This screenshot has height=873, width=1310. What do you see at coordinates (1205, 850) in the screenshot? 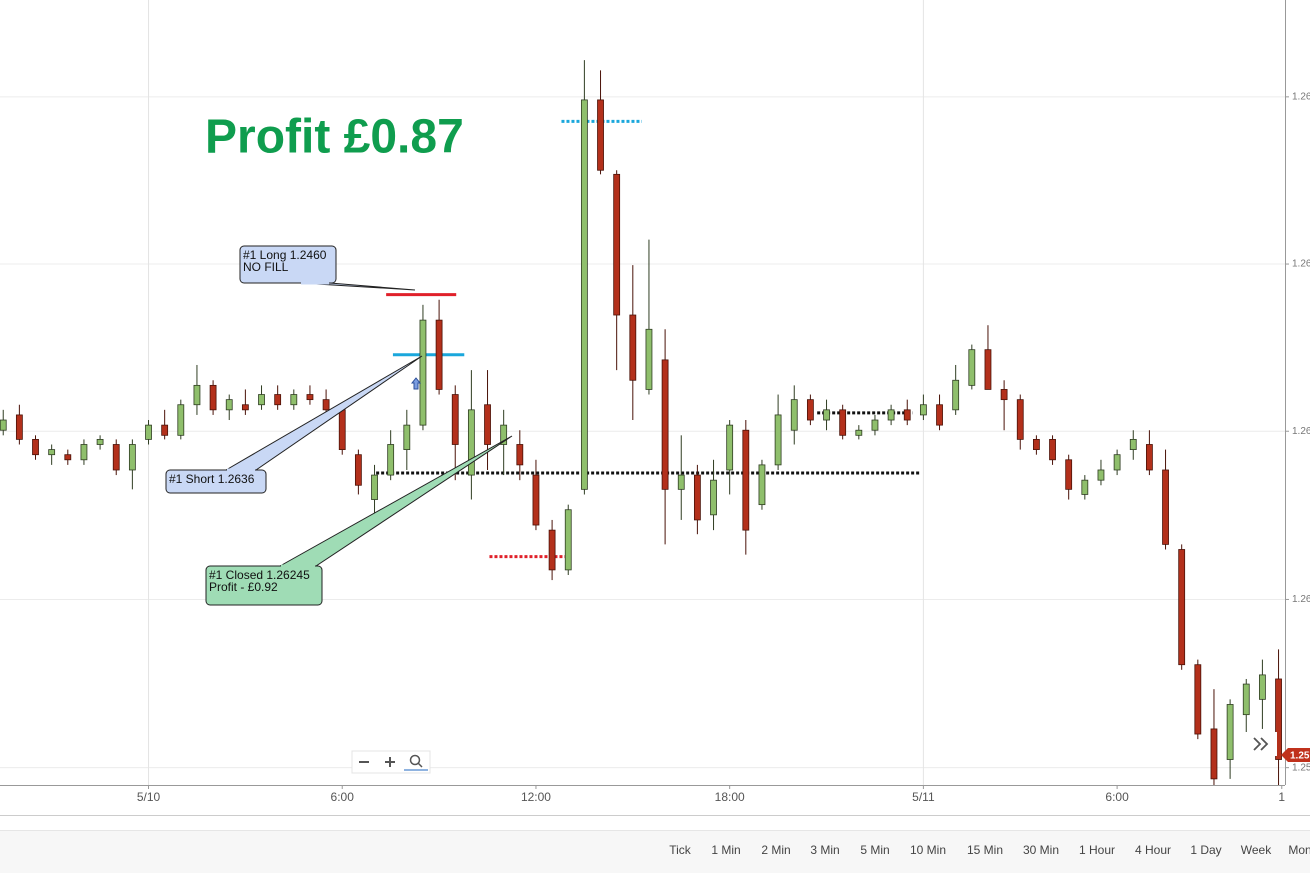
I see `timeframe-button: 1 Day` at bounding box center [1205, 850].